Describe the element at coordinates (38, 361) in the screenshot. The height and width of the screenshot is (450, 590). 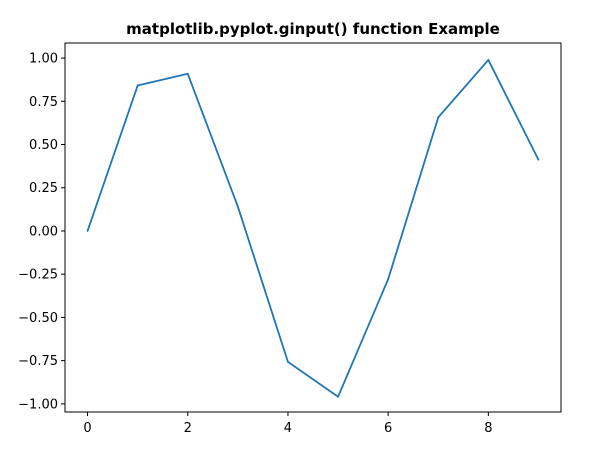
I see `y-tick-label: −0.75` at that location.